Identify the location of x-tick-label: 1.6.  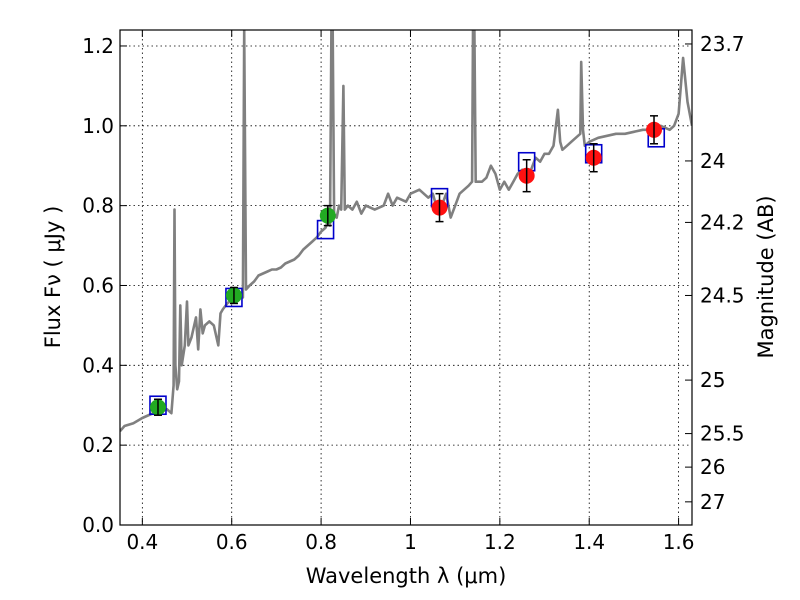
(679, 542).